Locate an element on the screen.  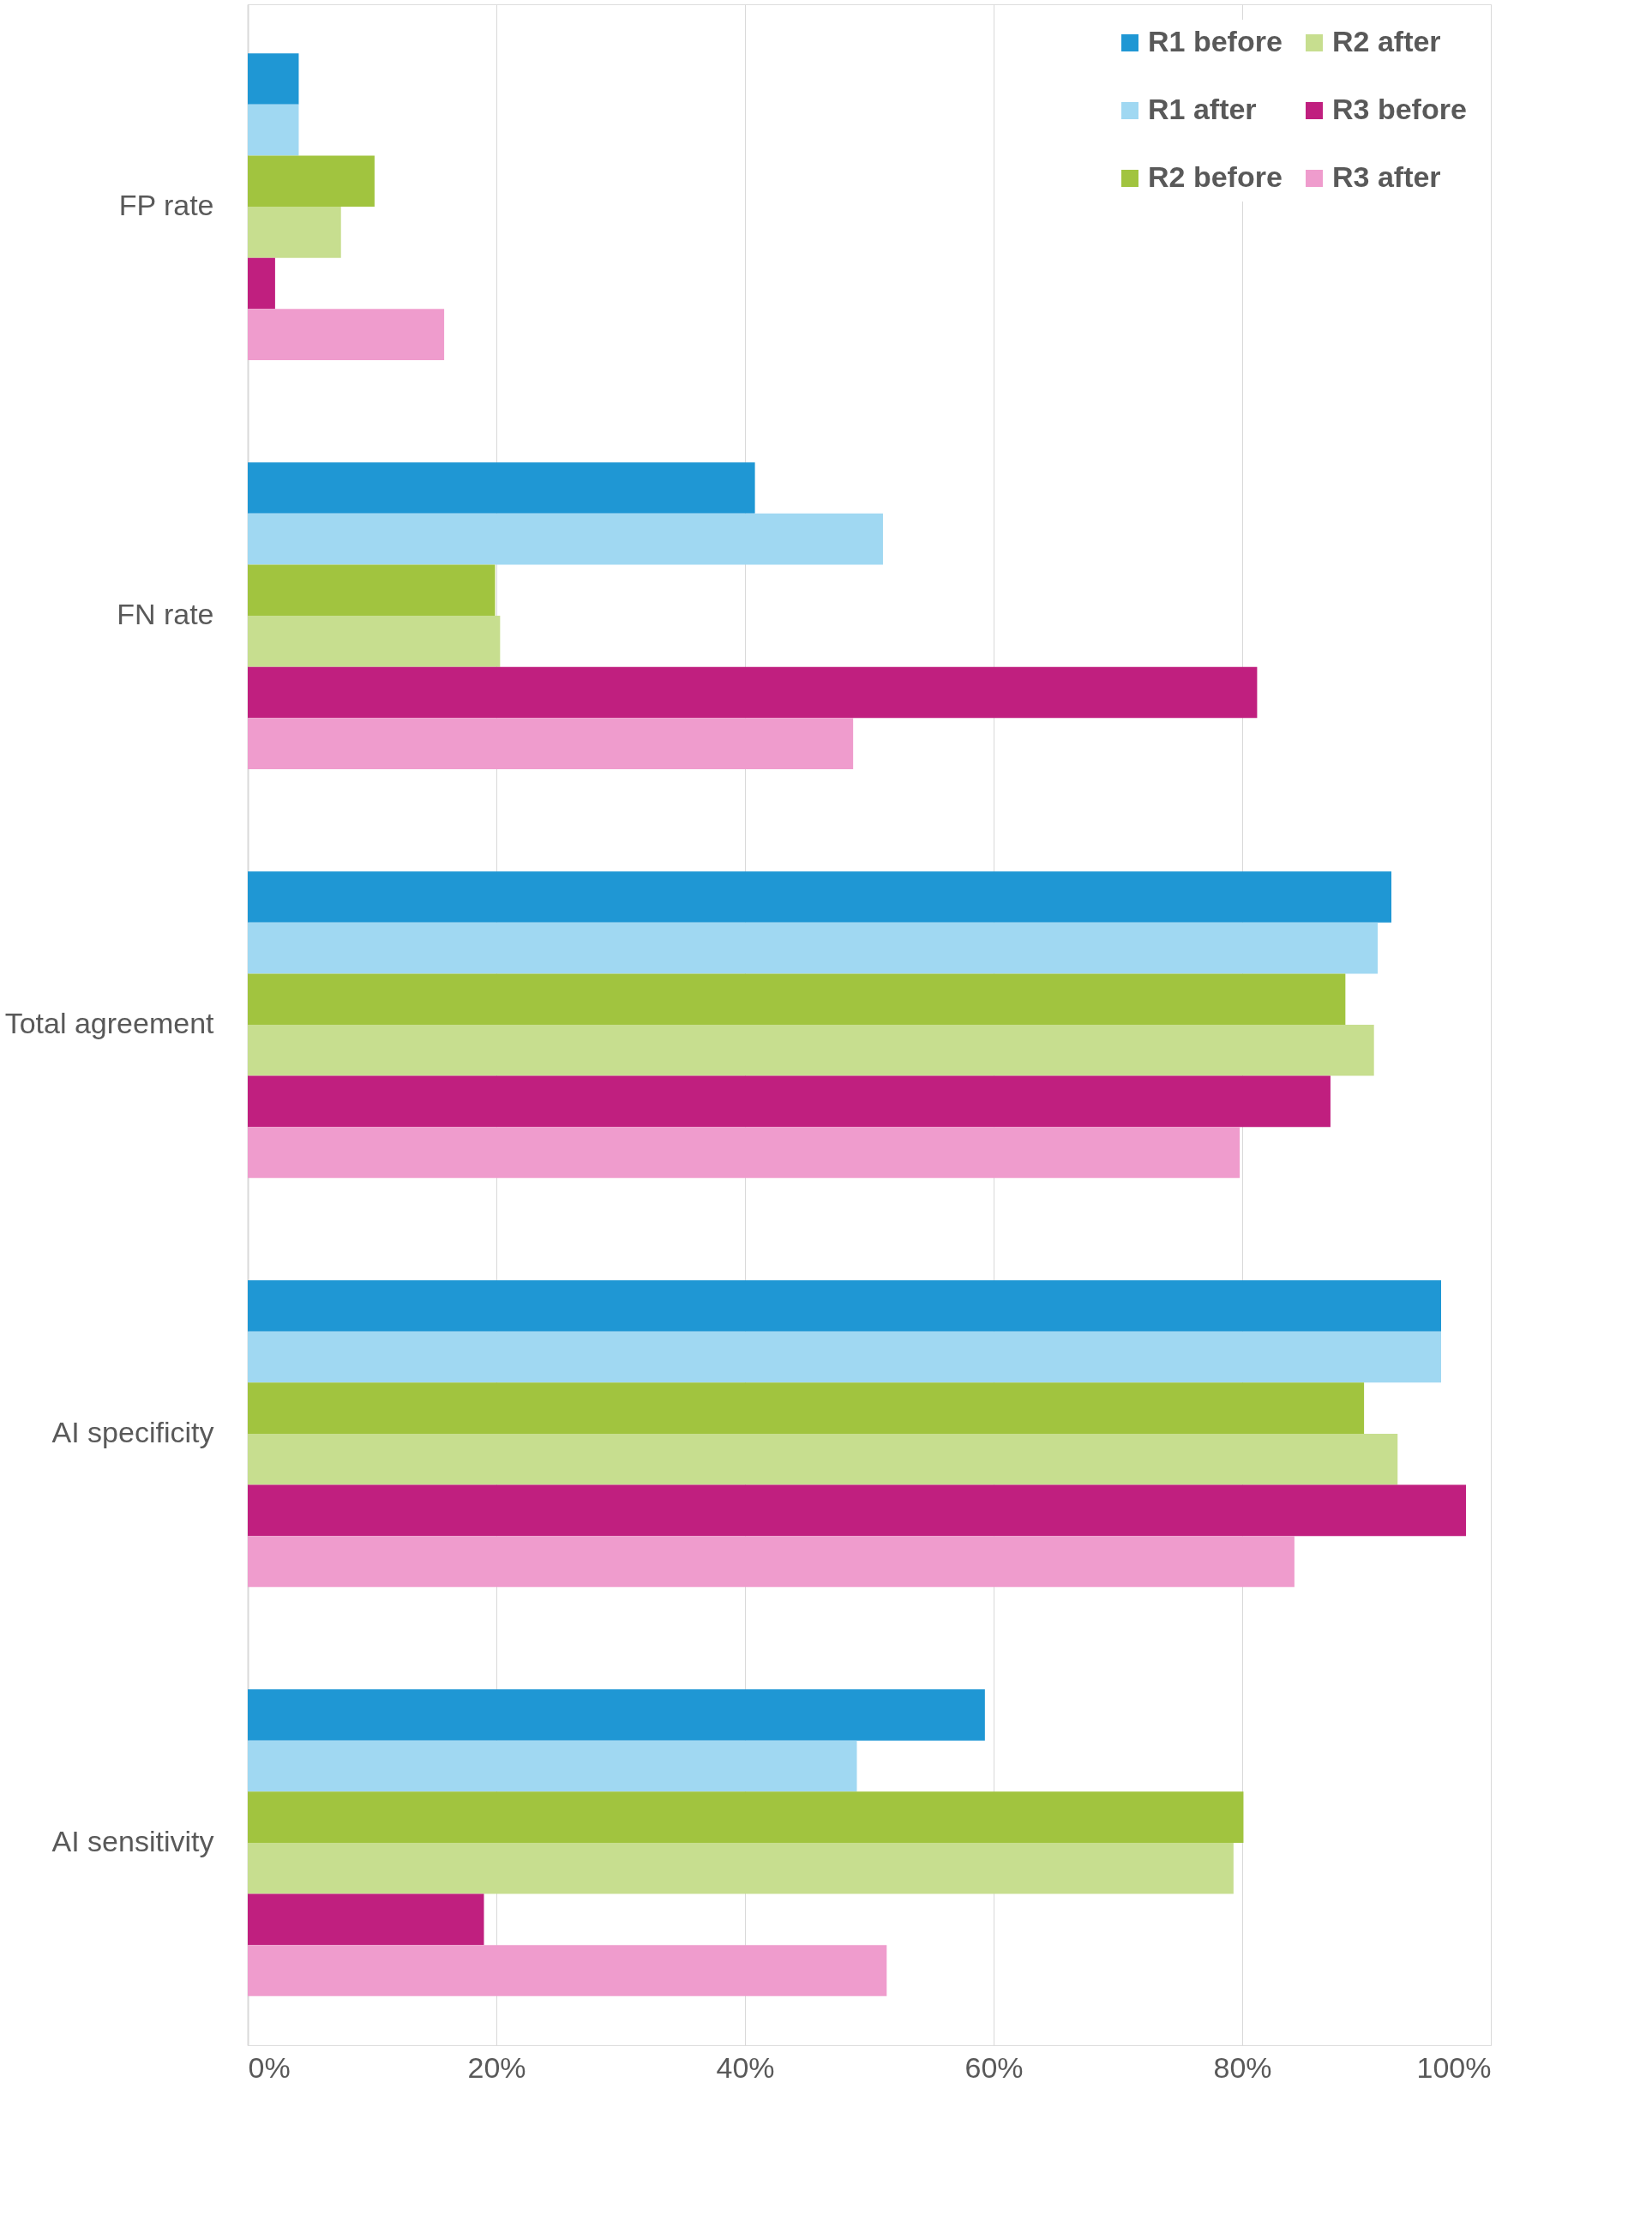
y-tick-label: FP rate is located at coordinates (166, 205).